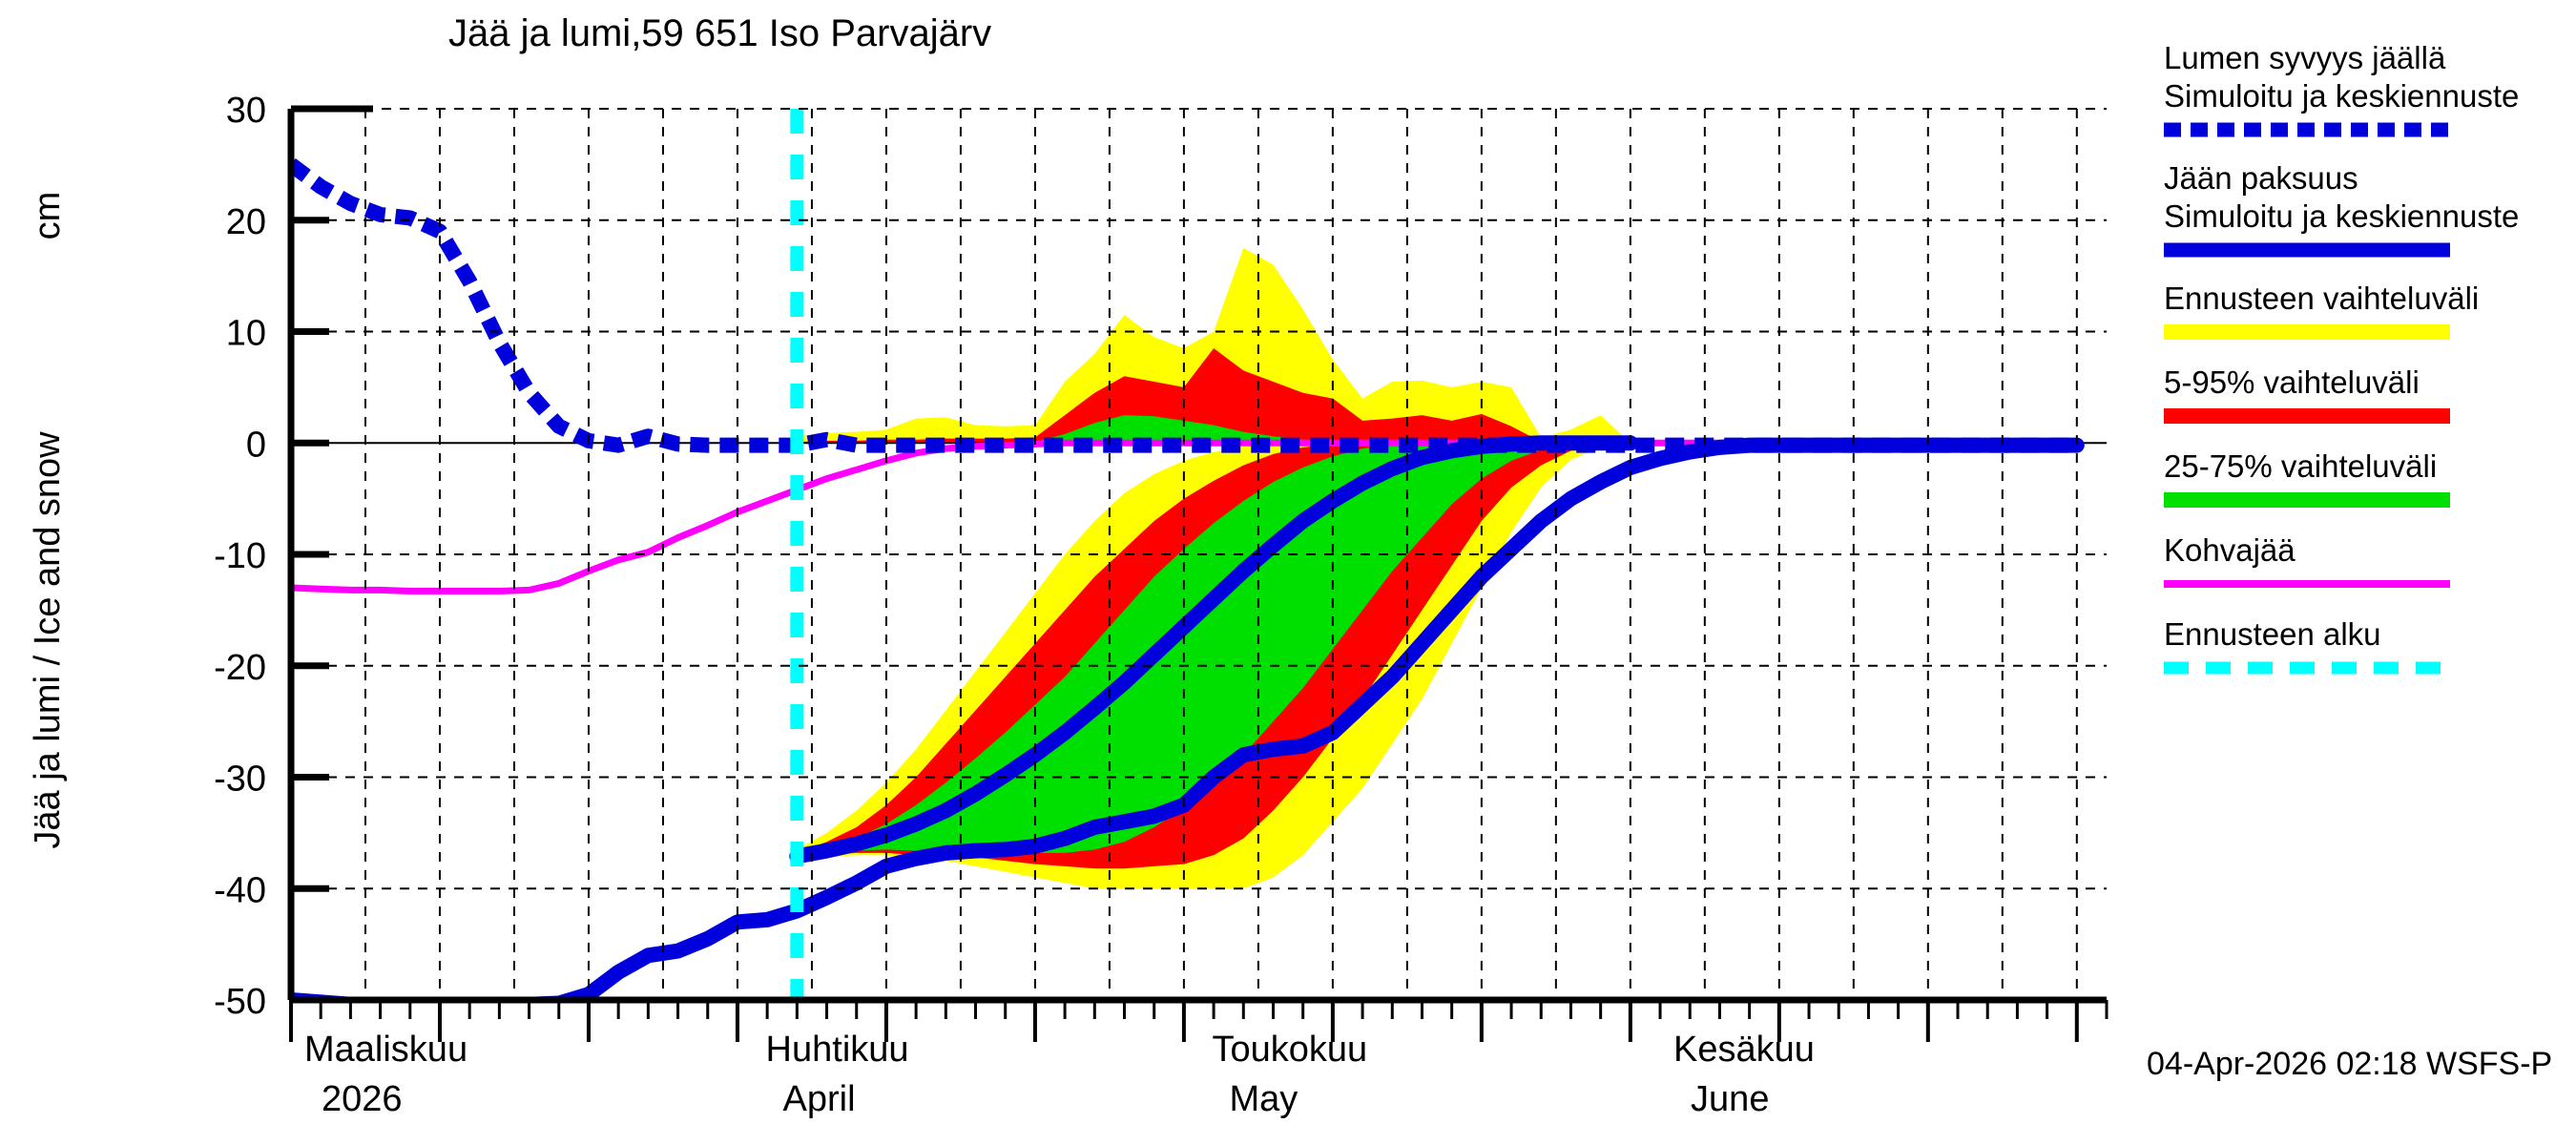 This screenshot has width=2576, height=1145. Describe the element at coordinates (240, 780) in the screenshot. I see `y-tick-label: -30` at that location.